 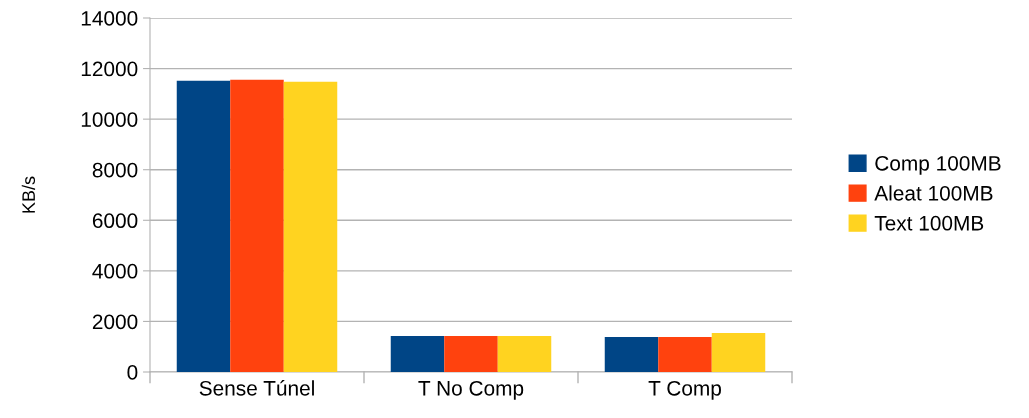 I want to click on x-tick-label: T No Comp, so click(x=471, y=390).